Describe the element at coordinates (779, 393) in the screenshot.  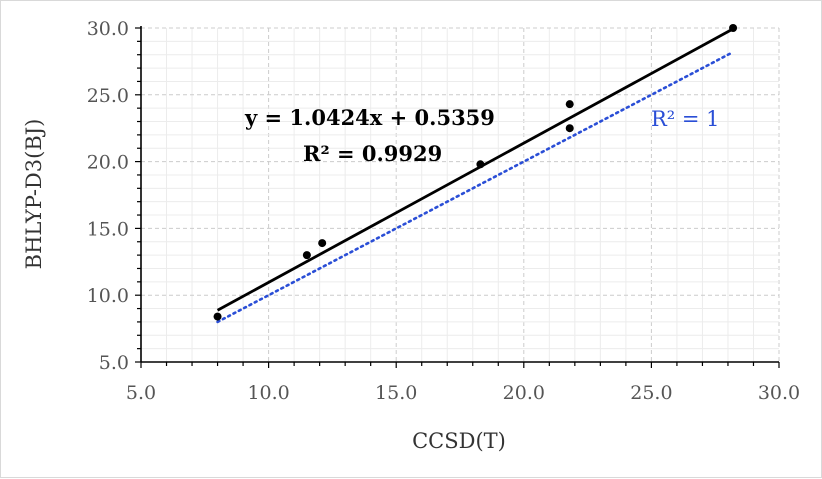
I see `x-tick-label: 30.0` at that location.